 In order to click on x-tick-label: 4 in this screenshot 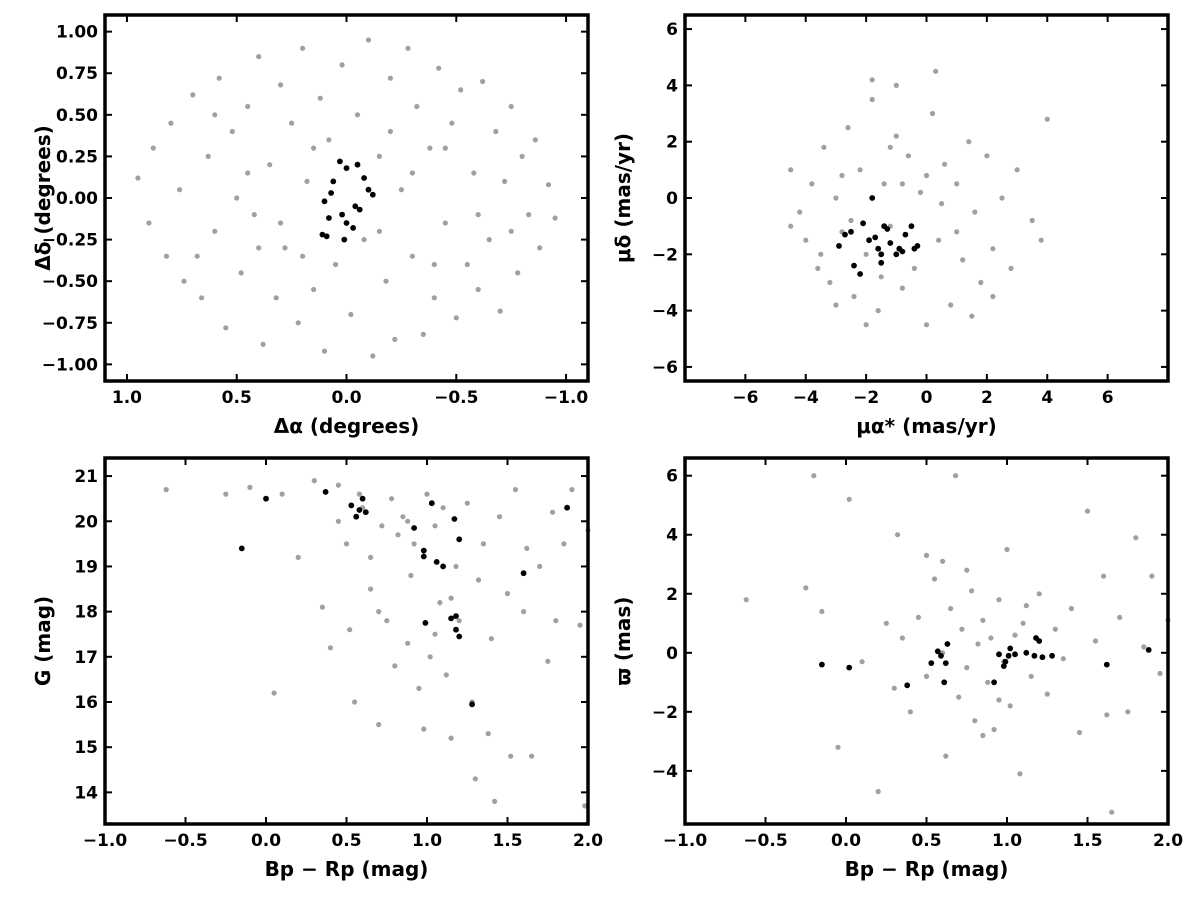, I will do `click(1047, 398)`.